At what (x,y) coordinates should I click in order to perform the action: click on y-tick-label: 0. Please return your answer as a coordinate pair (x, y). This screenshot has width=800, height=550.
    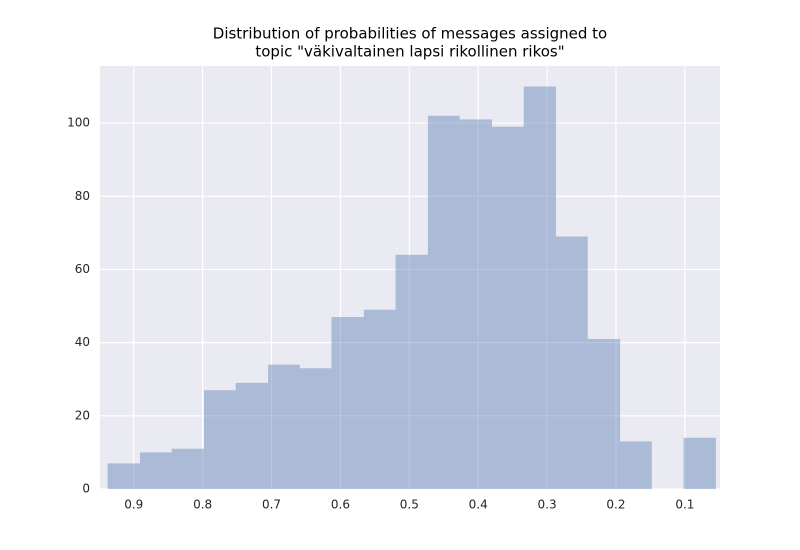
    Looking at the image, I should click on (86, 489).